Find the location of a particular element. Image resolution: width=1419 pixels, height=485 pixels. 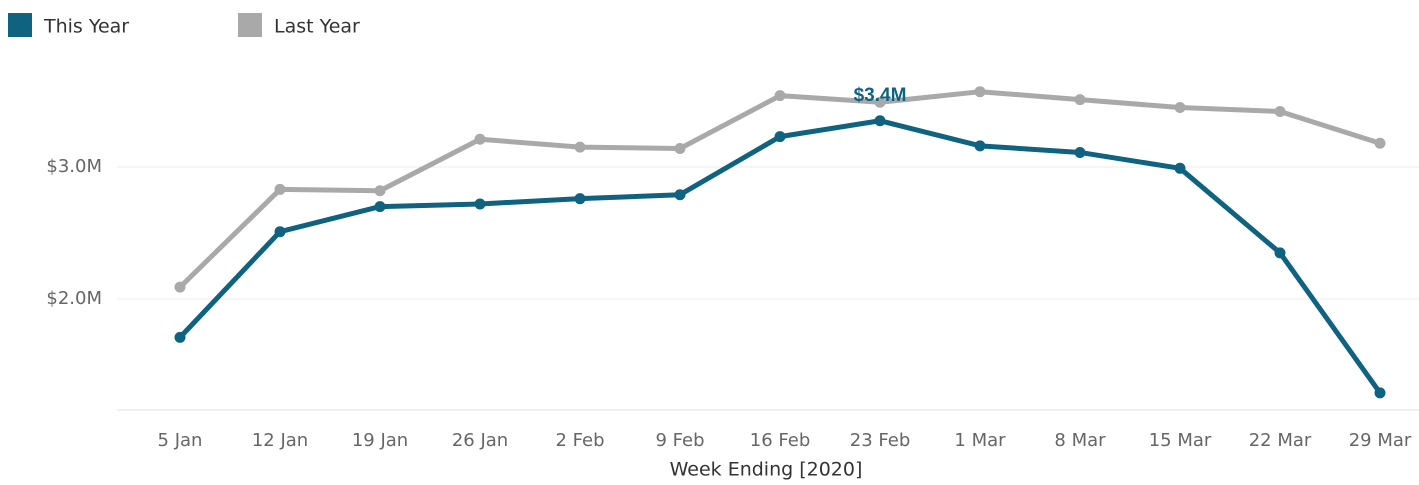

x-tick-label: 15 Mar is located at coordinates (1180, 440).